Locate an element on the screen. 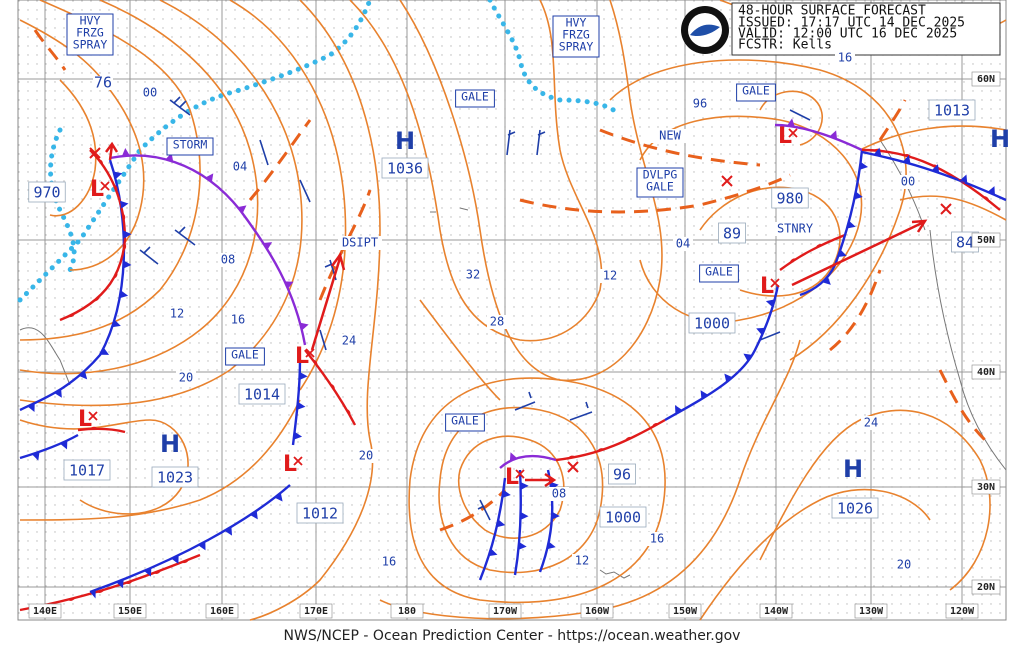  high-symbol: H is located at coordinates (853, 469).